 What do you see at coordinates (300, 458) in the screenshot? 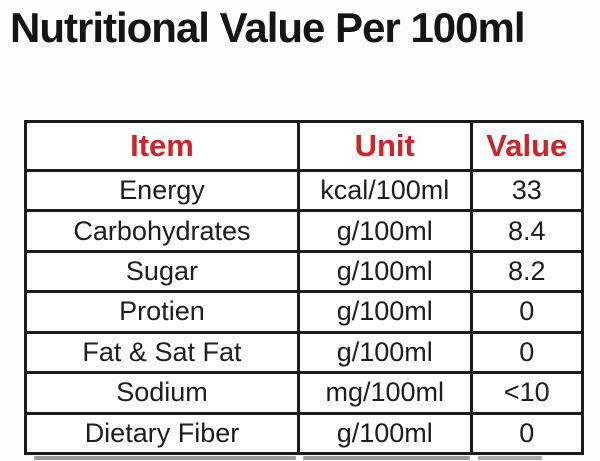
I see `next-table-edge` at bounding box center [300, 458].